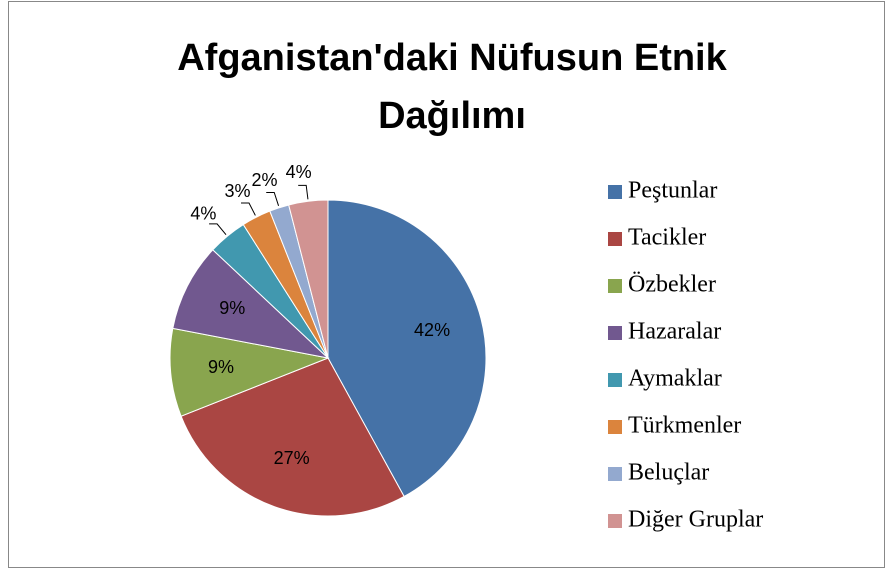 The image size is (886, 569). What do you see at coordinates (695, 520) in the screenshot?
I see `legend-label: Diğer Gruplar` at bounding box center [695, 520].